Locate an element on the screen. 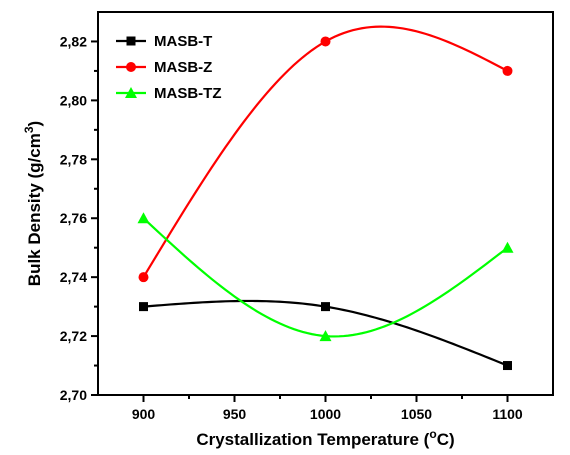 This screenshot has width=570, height=455. legend-label: MASB-TZ is located at coordinates (188, 93).